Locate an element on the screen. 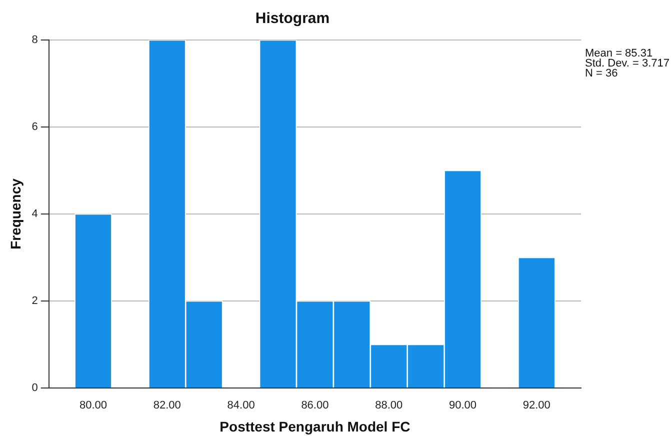  y-tick-label: 8 is located at coordinates (35, 40).